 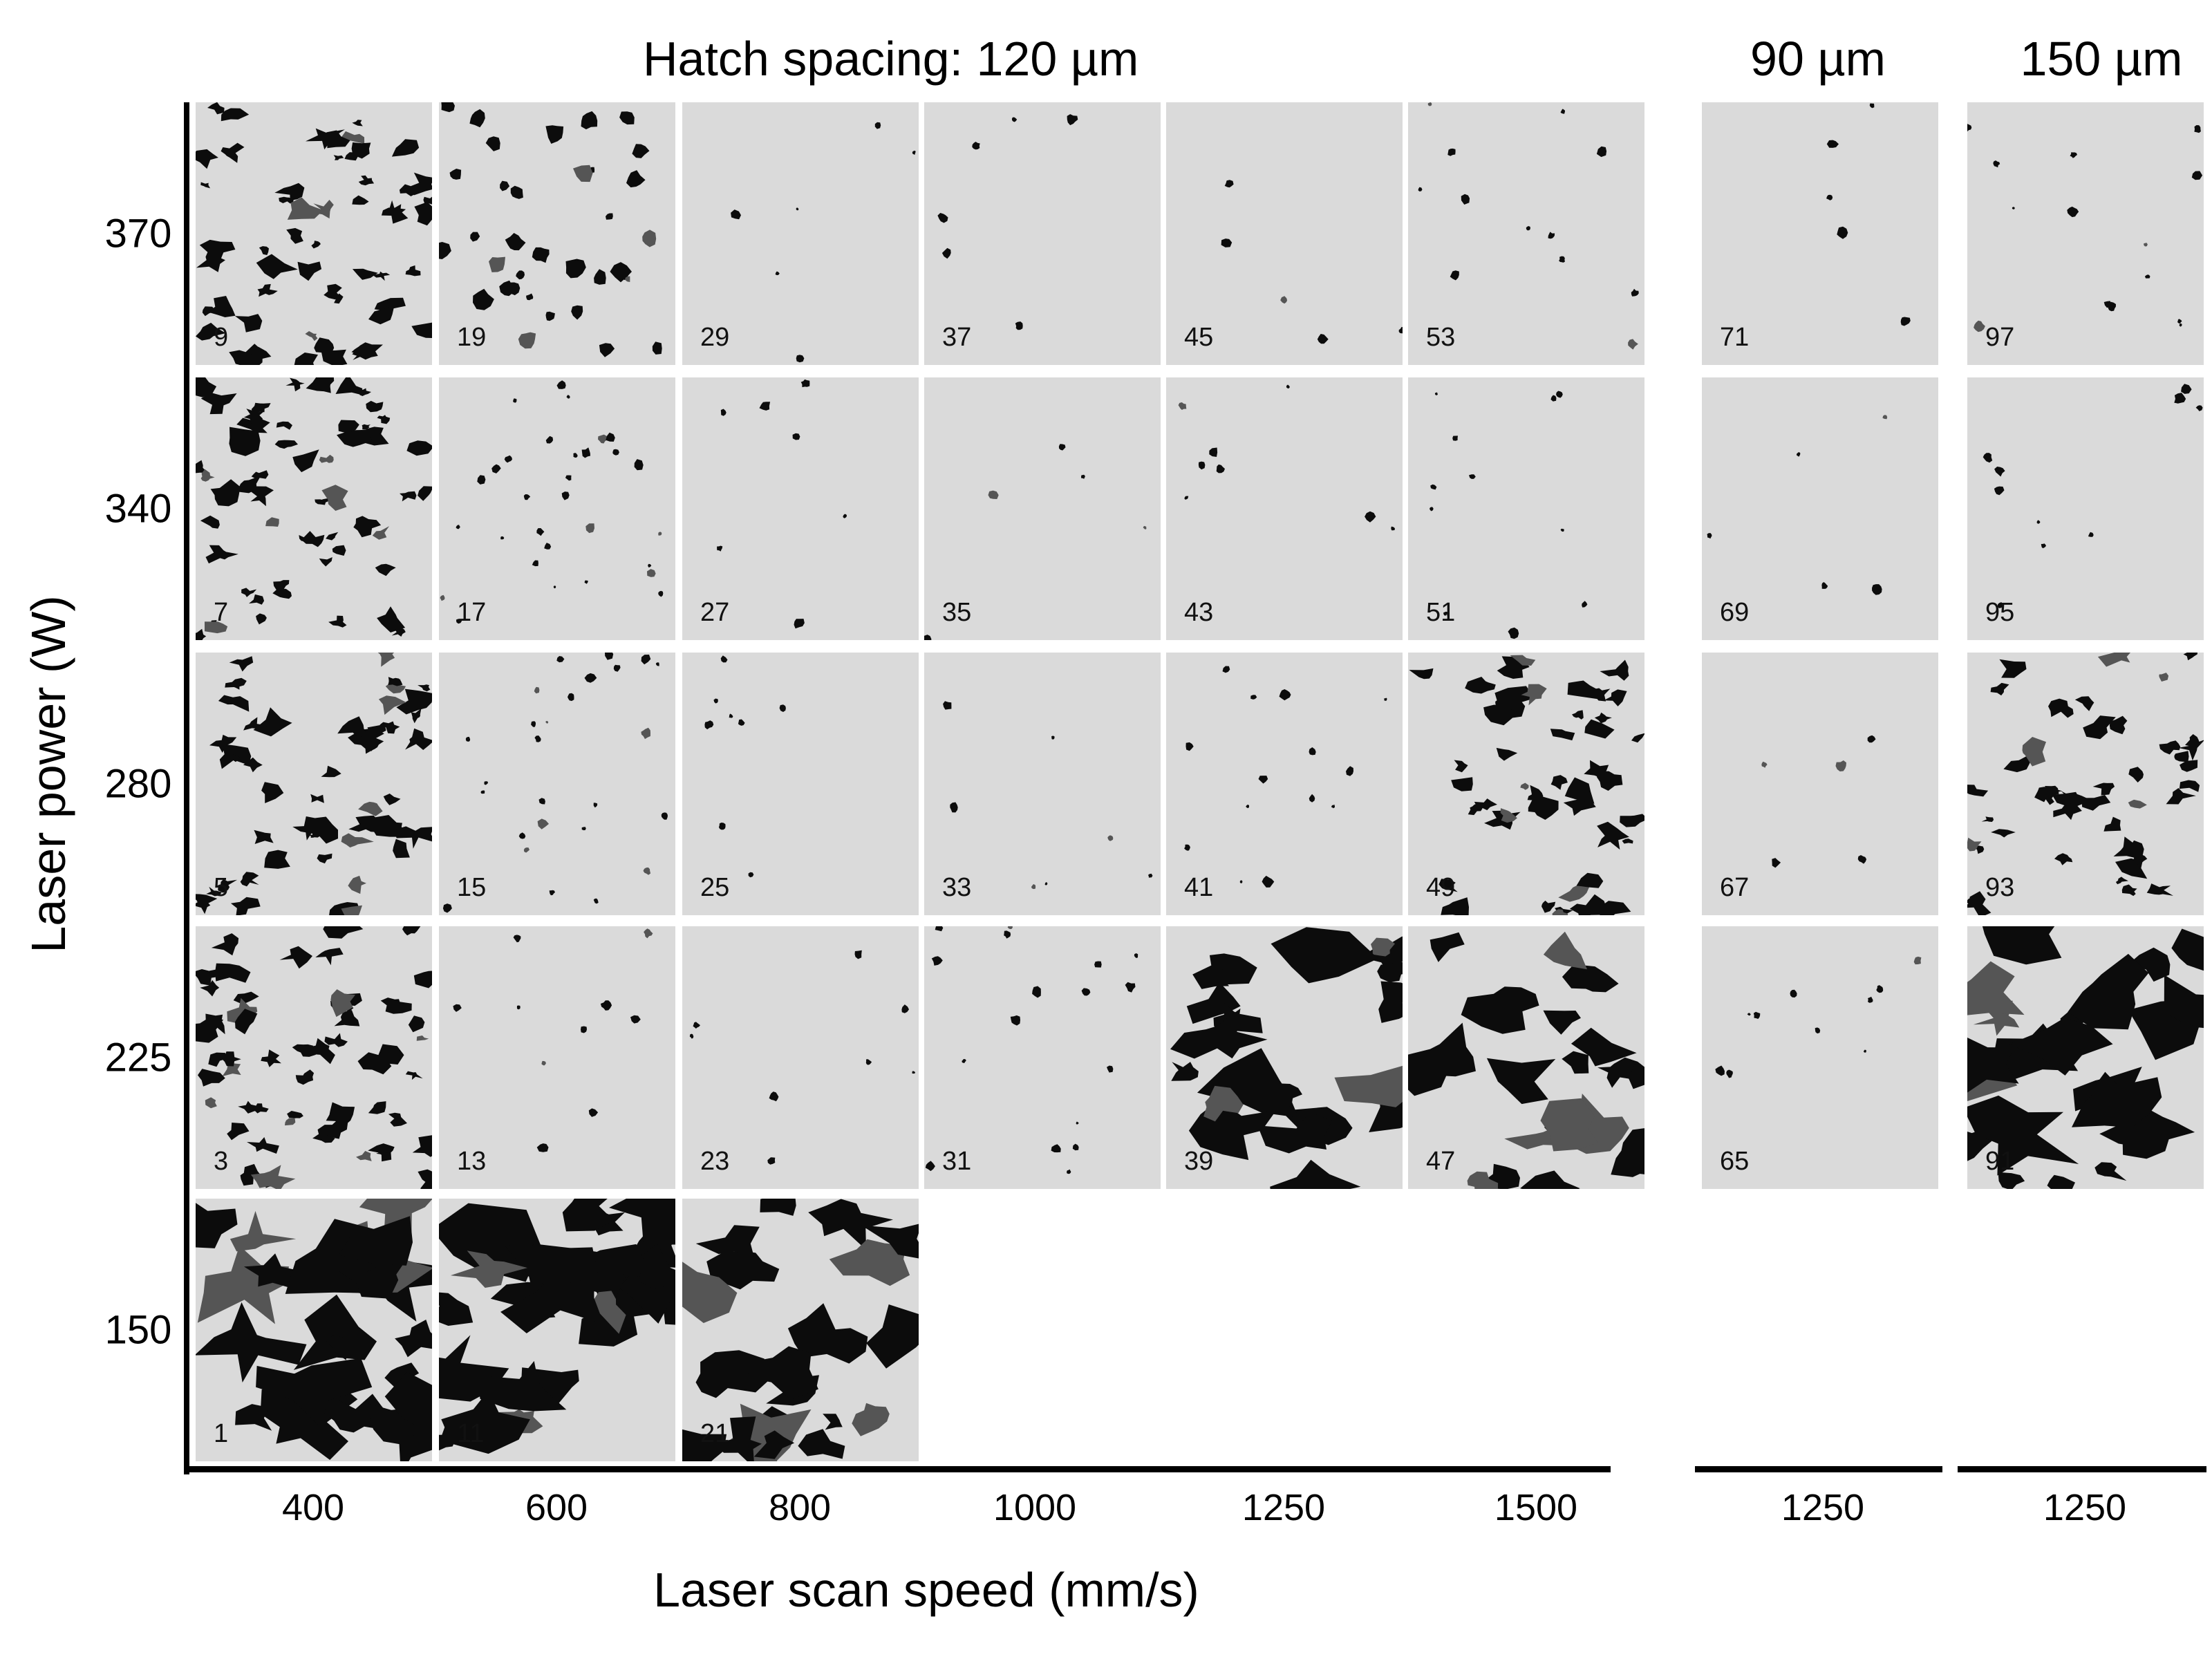 I want to click on sample-number: 23, so click(x=715, y=1161).